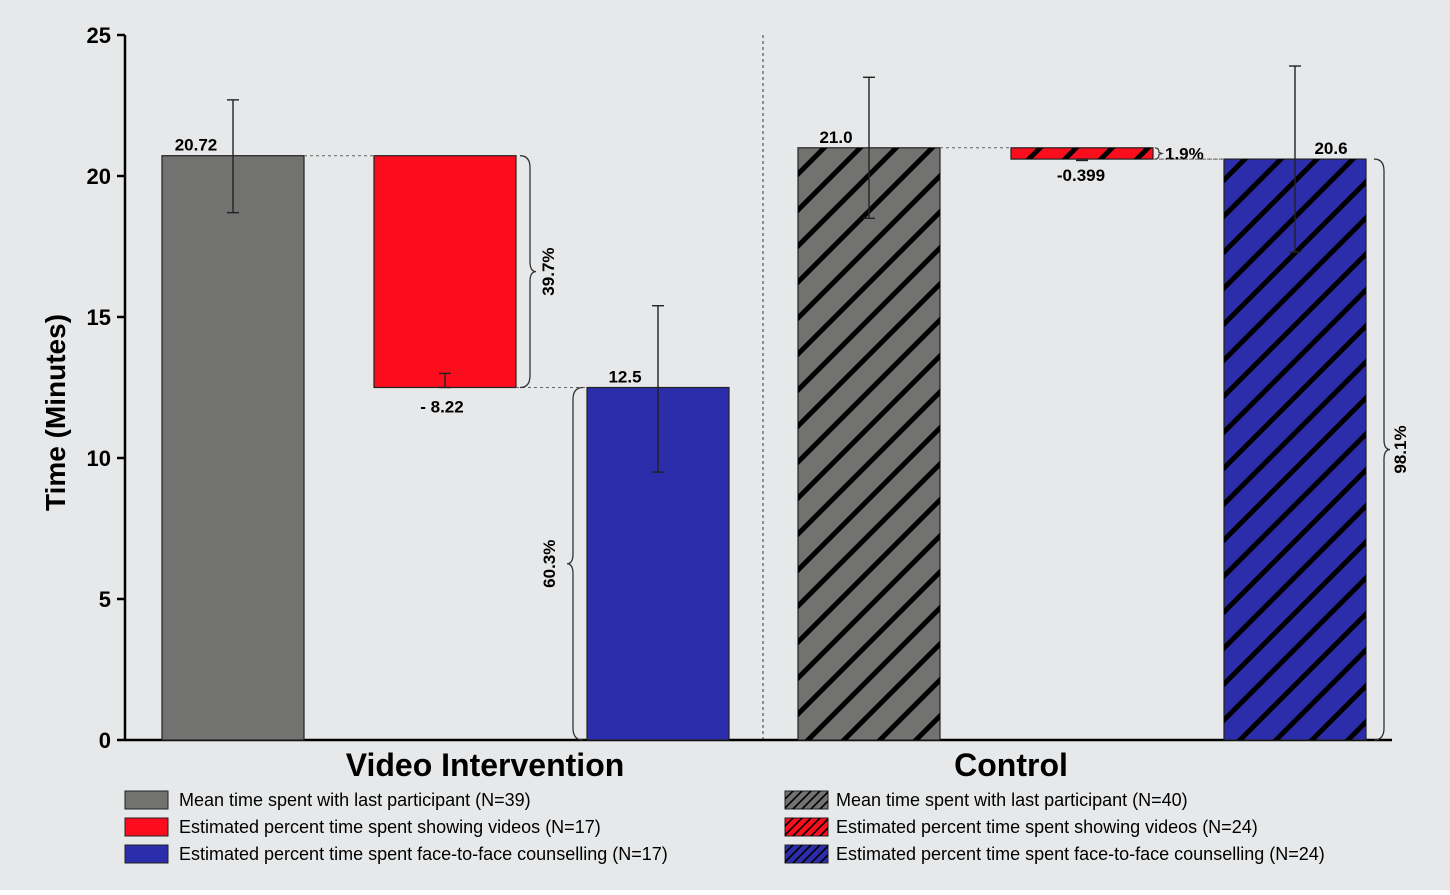  Describe the element at coordinates (99, 458) in the screenshot. I see `y-tick-label: 10` at that location.